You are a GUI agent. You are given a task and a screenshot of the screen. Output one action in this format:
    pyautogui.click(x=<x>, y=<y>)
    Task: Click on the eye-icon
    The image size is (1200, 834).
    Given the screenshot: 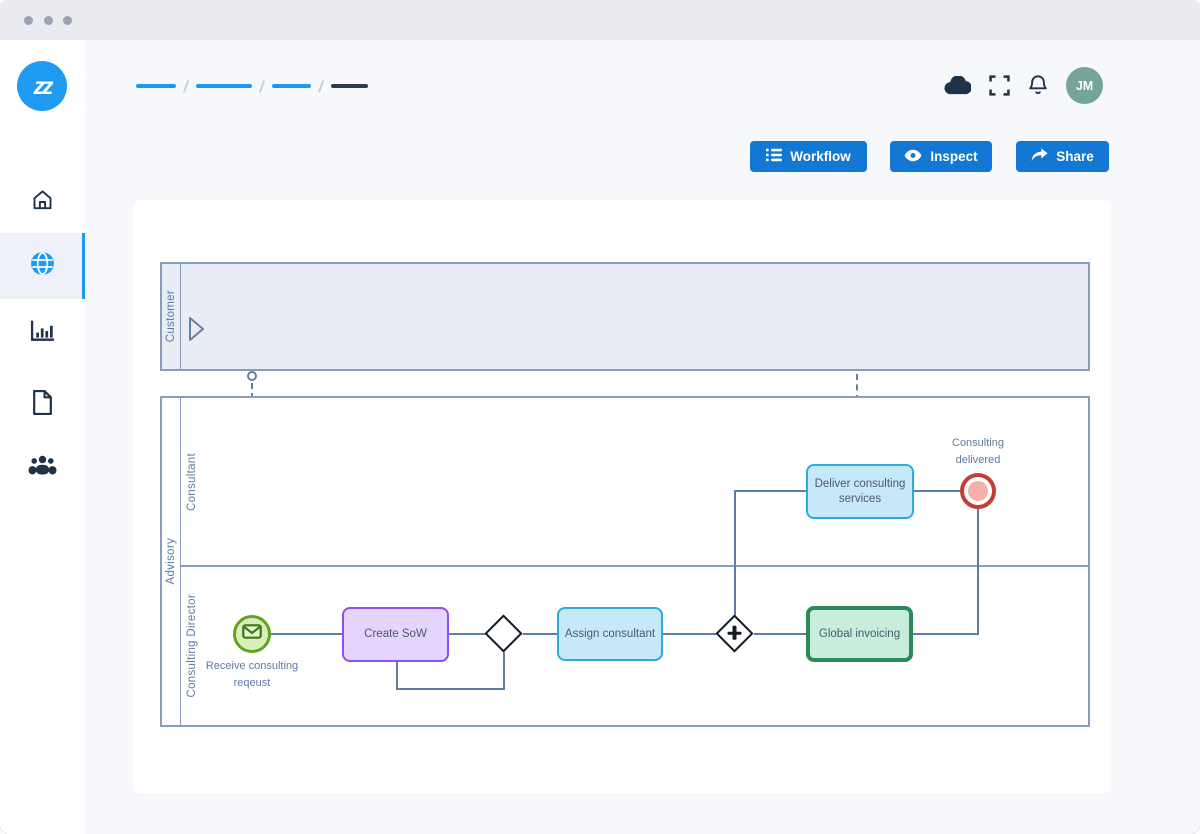 What is the action you would take?
    pyautogui.click(x=913, y=157)
    